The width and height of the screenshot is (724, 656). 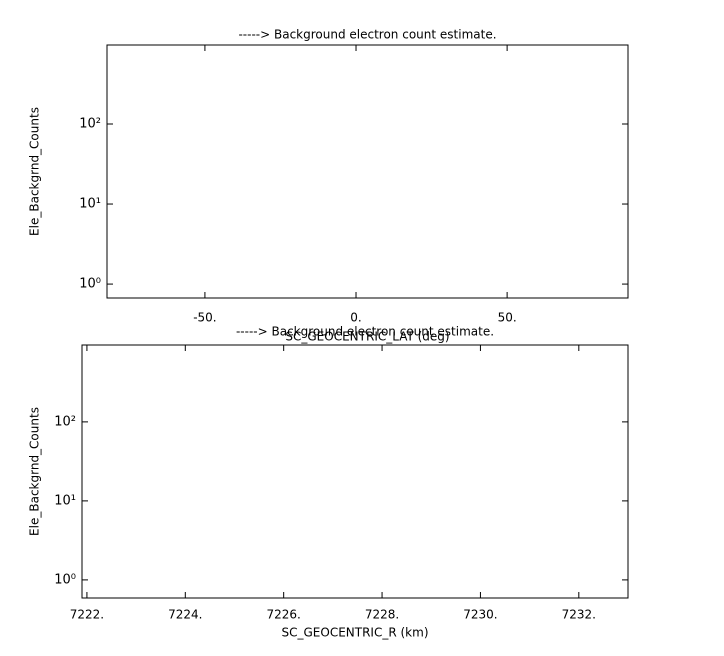 I want to click on x-axis-label: SC_GEOCENTRIC_R (km), so click(x=355, y=633).